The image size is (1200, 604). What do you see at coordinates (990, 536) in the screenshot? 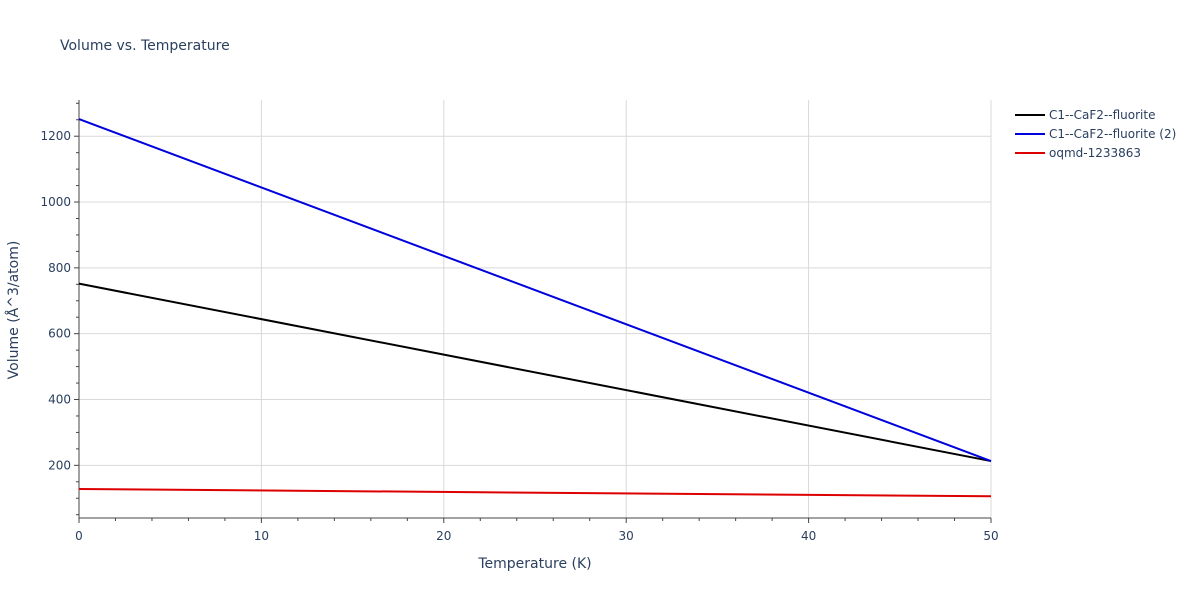
I see `x-tick-label: 50` at bounding box center [990, 536].